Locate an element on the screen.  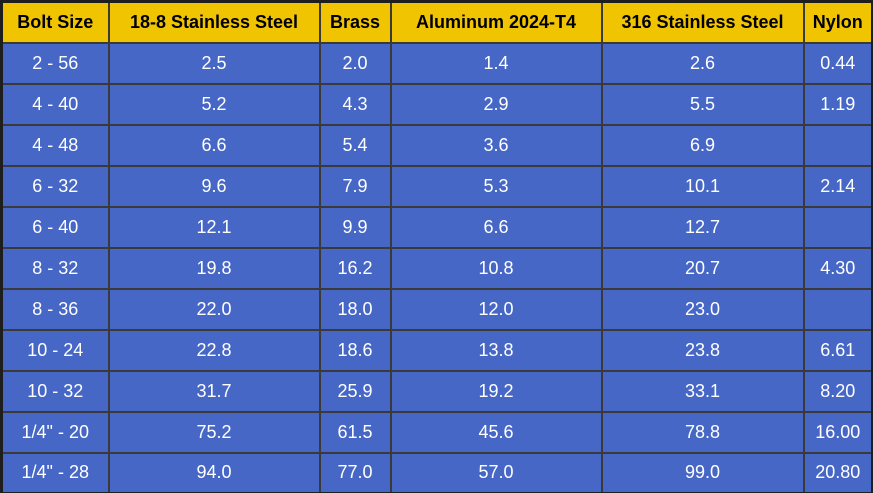
cell-bolt-size: 8 - 36 is located at coordinates (55, 309).